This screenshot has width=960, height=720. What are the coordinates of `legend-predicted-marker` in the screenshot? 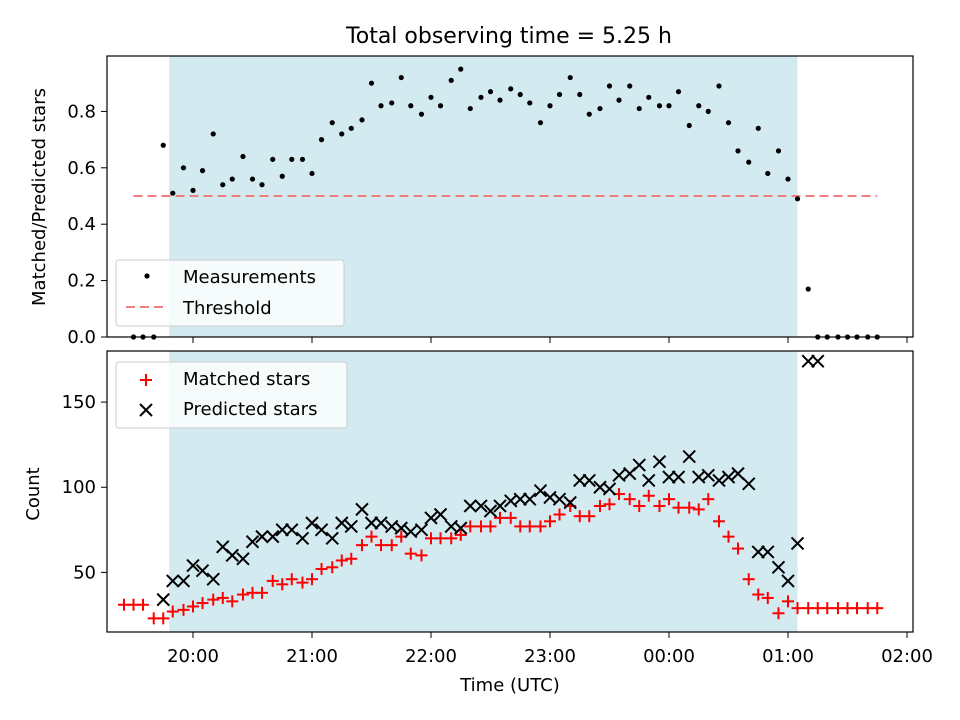 It's located at (146, 410).